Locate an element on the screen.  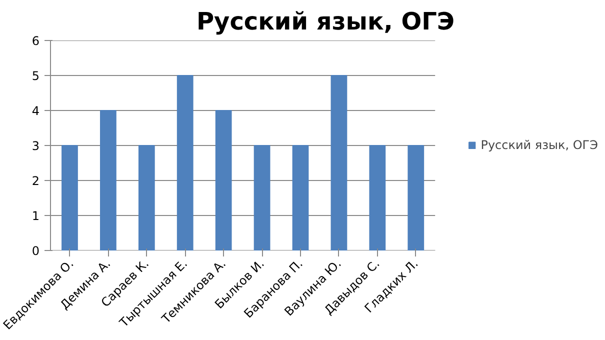
chart-title: Русский язык, ОГЭ is located at coordinates (325, 22).